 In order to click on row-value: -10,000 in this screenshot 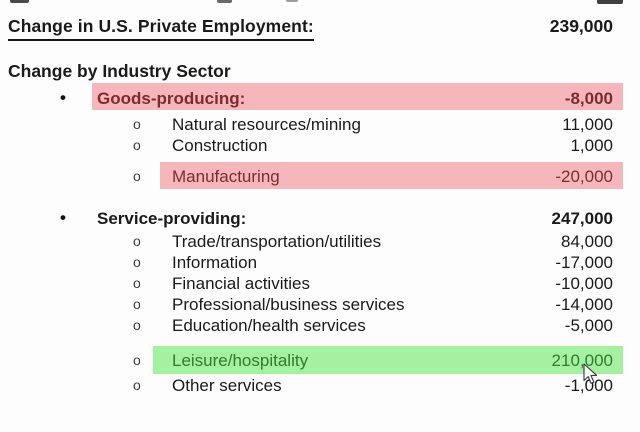, I will do `click(584, 283)`.